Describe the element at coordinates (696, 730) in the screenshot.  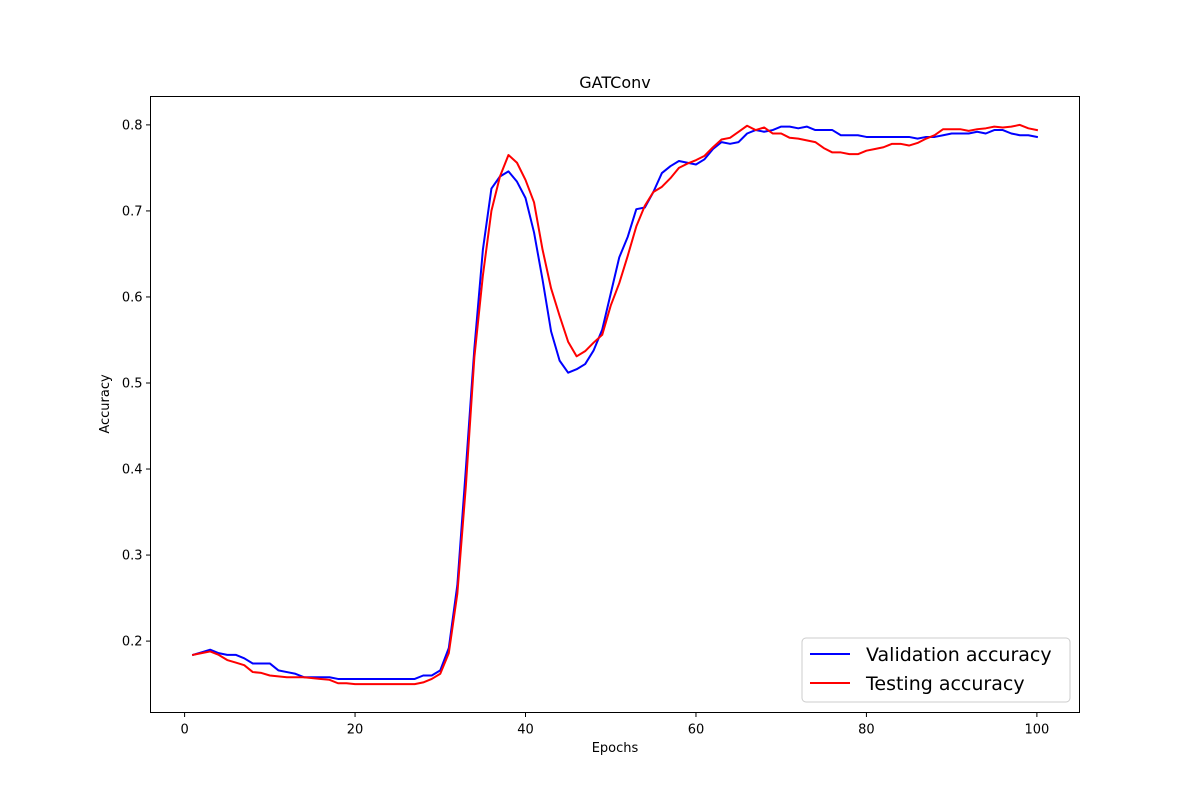
I see `x-tick-label: 60` at that location.